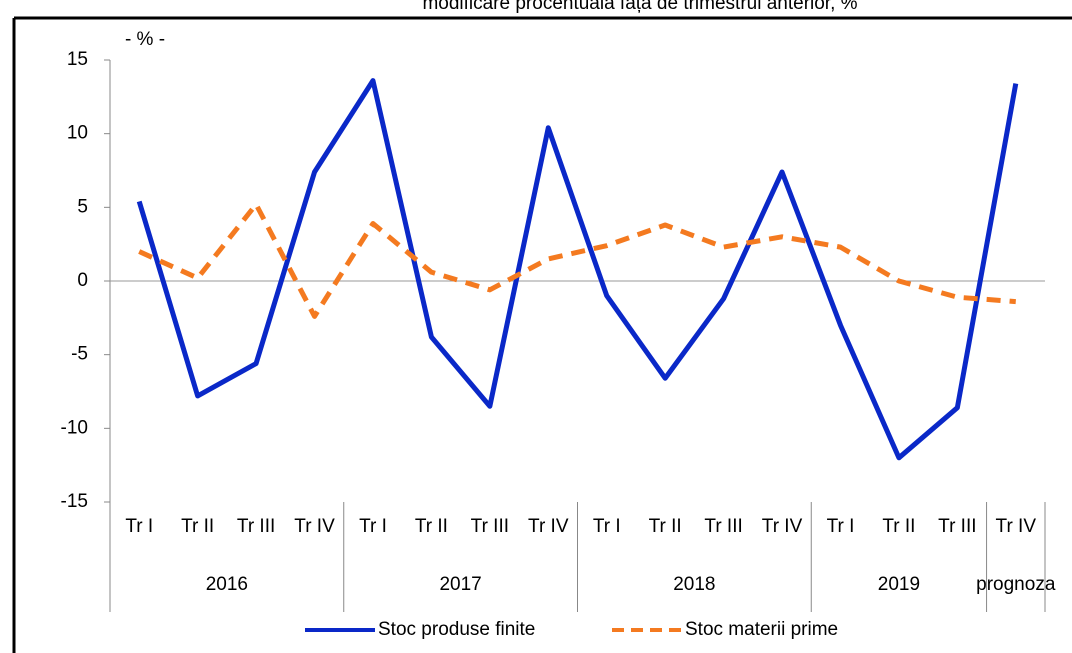 The height and width of the screenshot is (653, 1072). I want to click on y-tick-label: -15, so click(74, 501).